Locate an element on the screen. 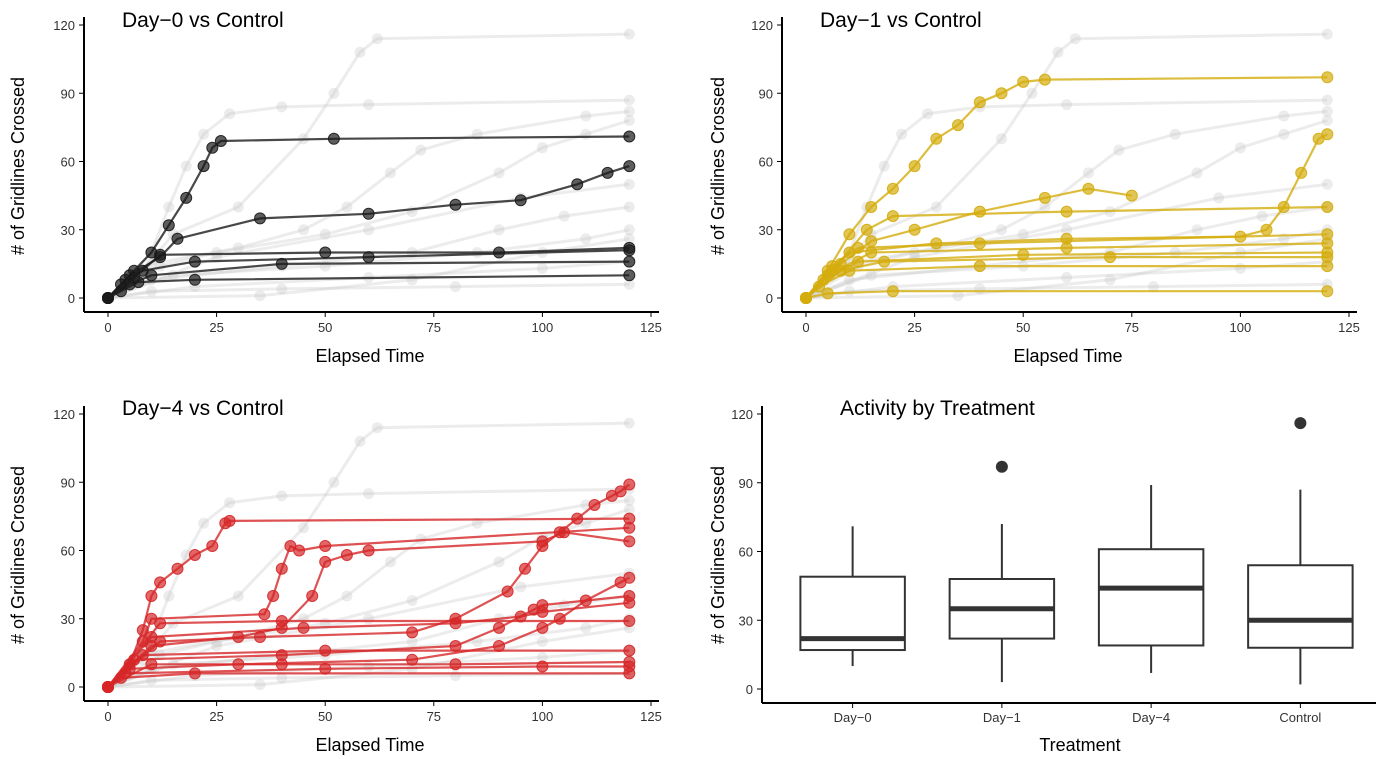 Image resolution: width=1382 pixels, height=759 pixels. x-tick-label: 75 is located at coordinates (434, 327).